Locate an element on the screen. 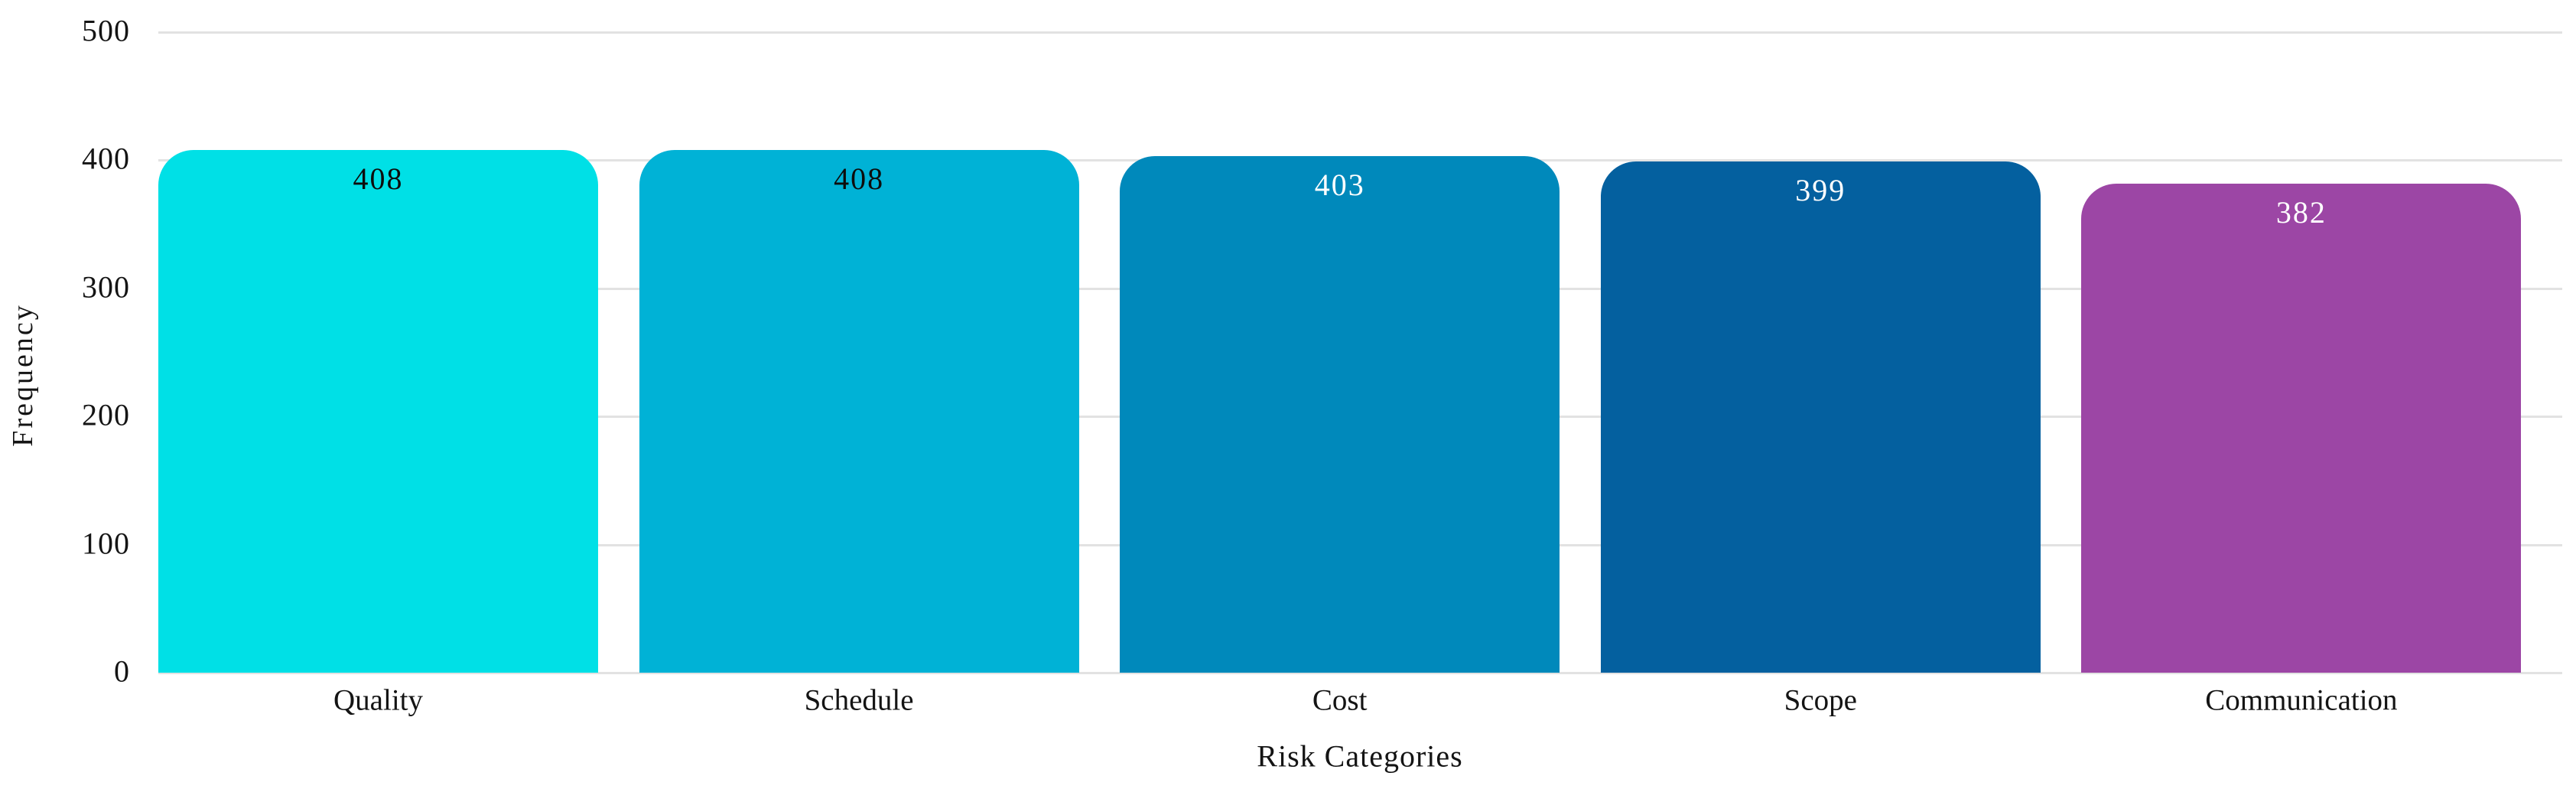 Image resolution: width=2576 pixels, height=789 pixels. y-tick-label-400: 400 is located at coordinates (106, 159).